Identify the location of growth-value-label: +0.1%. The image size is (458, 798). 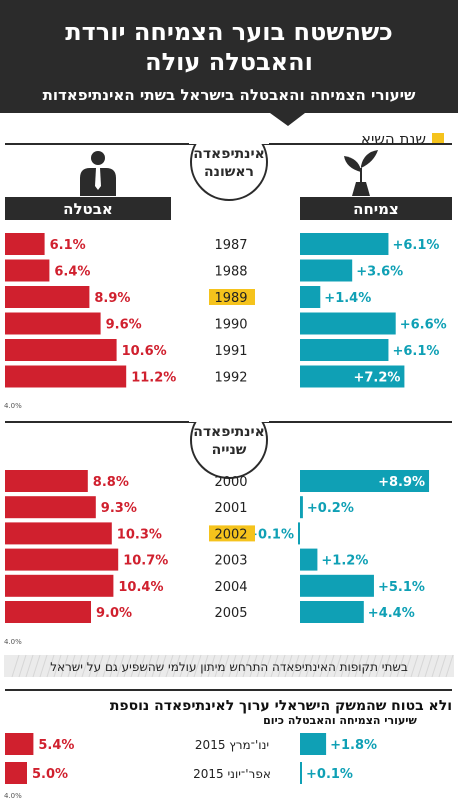
(329, 774).